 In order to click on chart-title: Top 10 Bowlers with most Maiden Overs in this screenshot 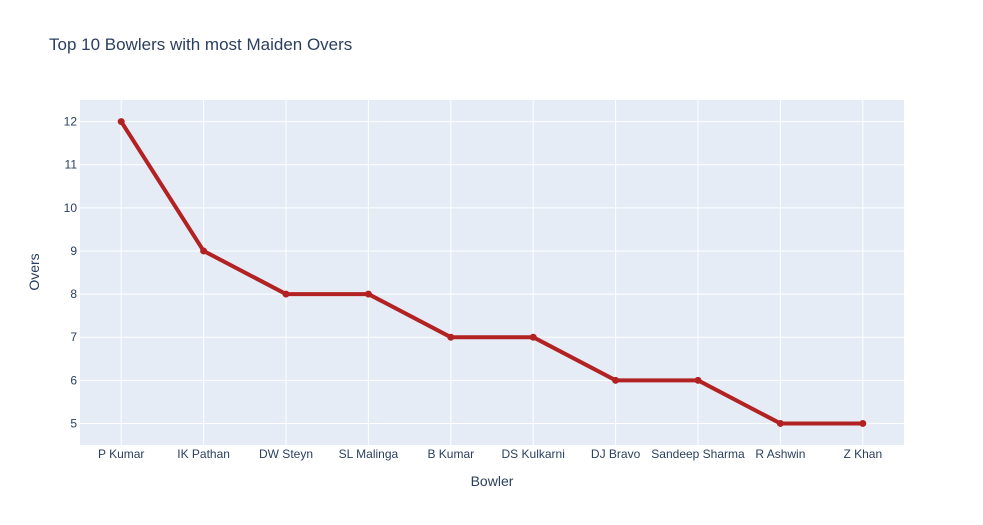, I will do `click(200, 44)`.